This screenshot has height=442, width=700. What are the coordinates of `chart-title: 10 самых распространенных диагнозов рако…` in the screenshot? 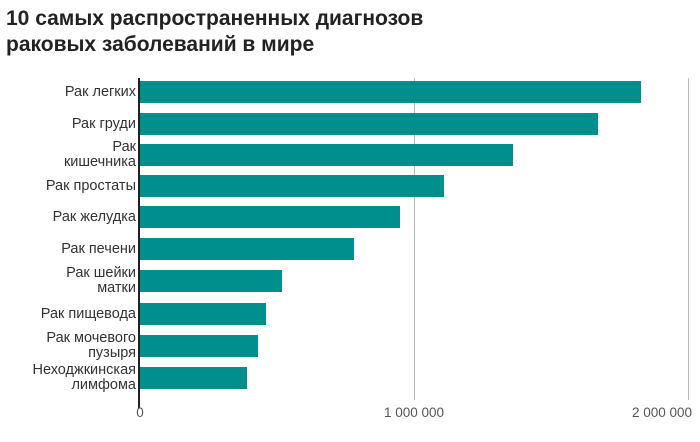 It's located at (214, 32).